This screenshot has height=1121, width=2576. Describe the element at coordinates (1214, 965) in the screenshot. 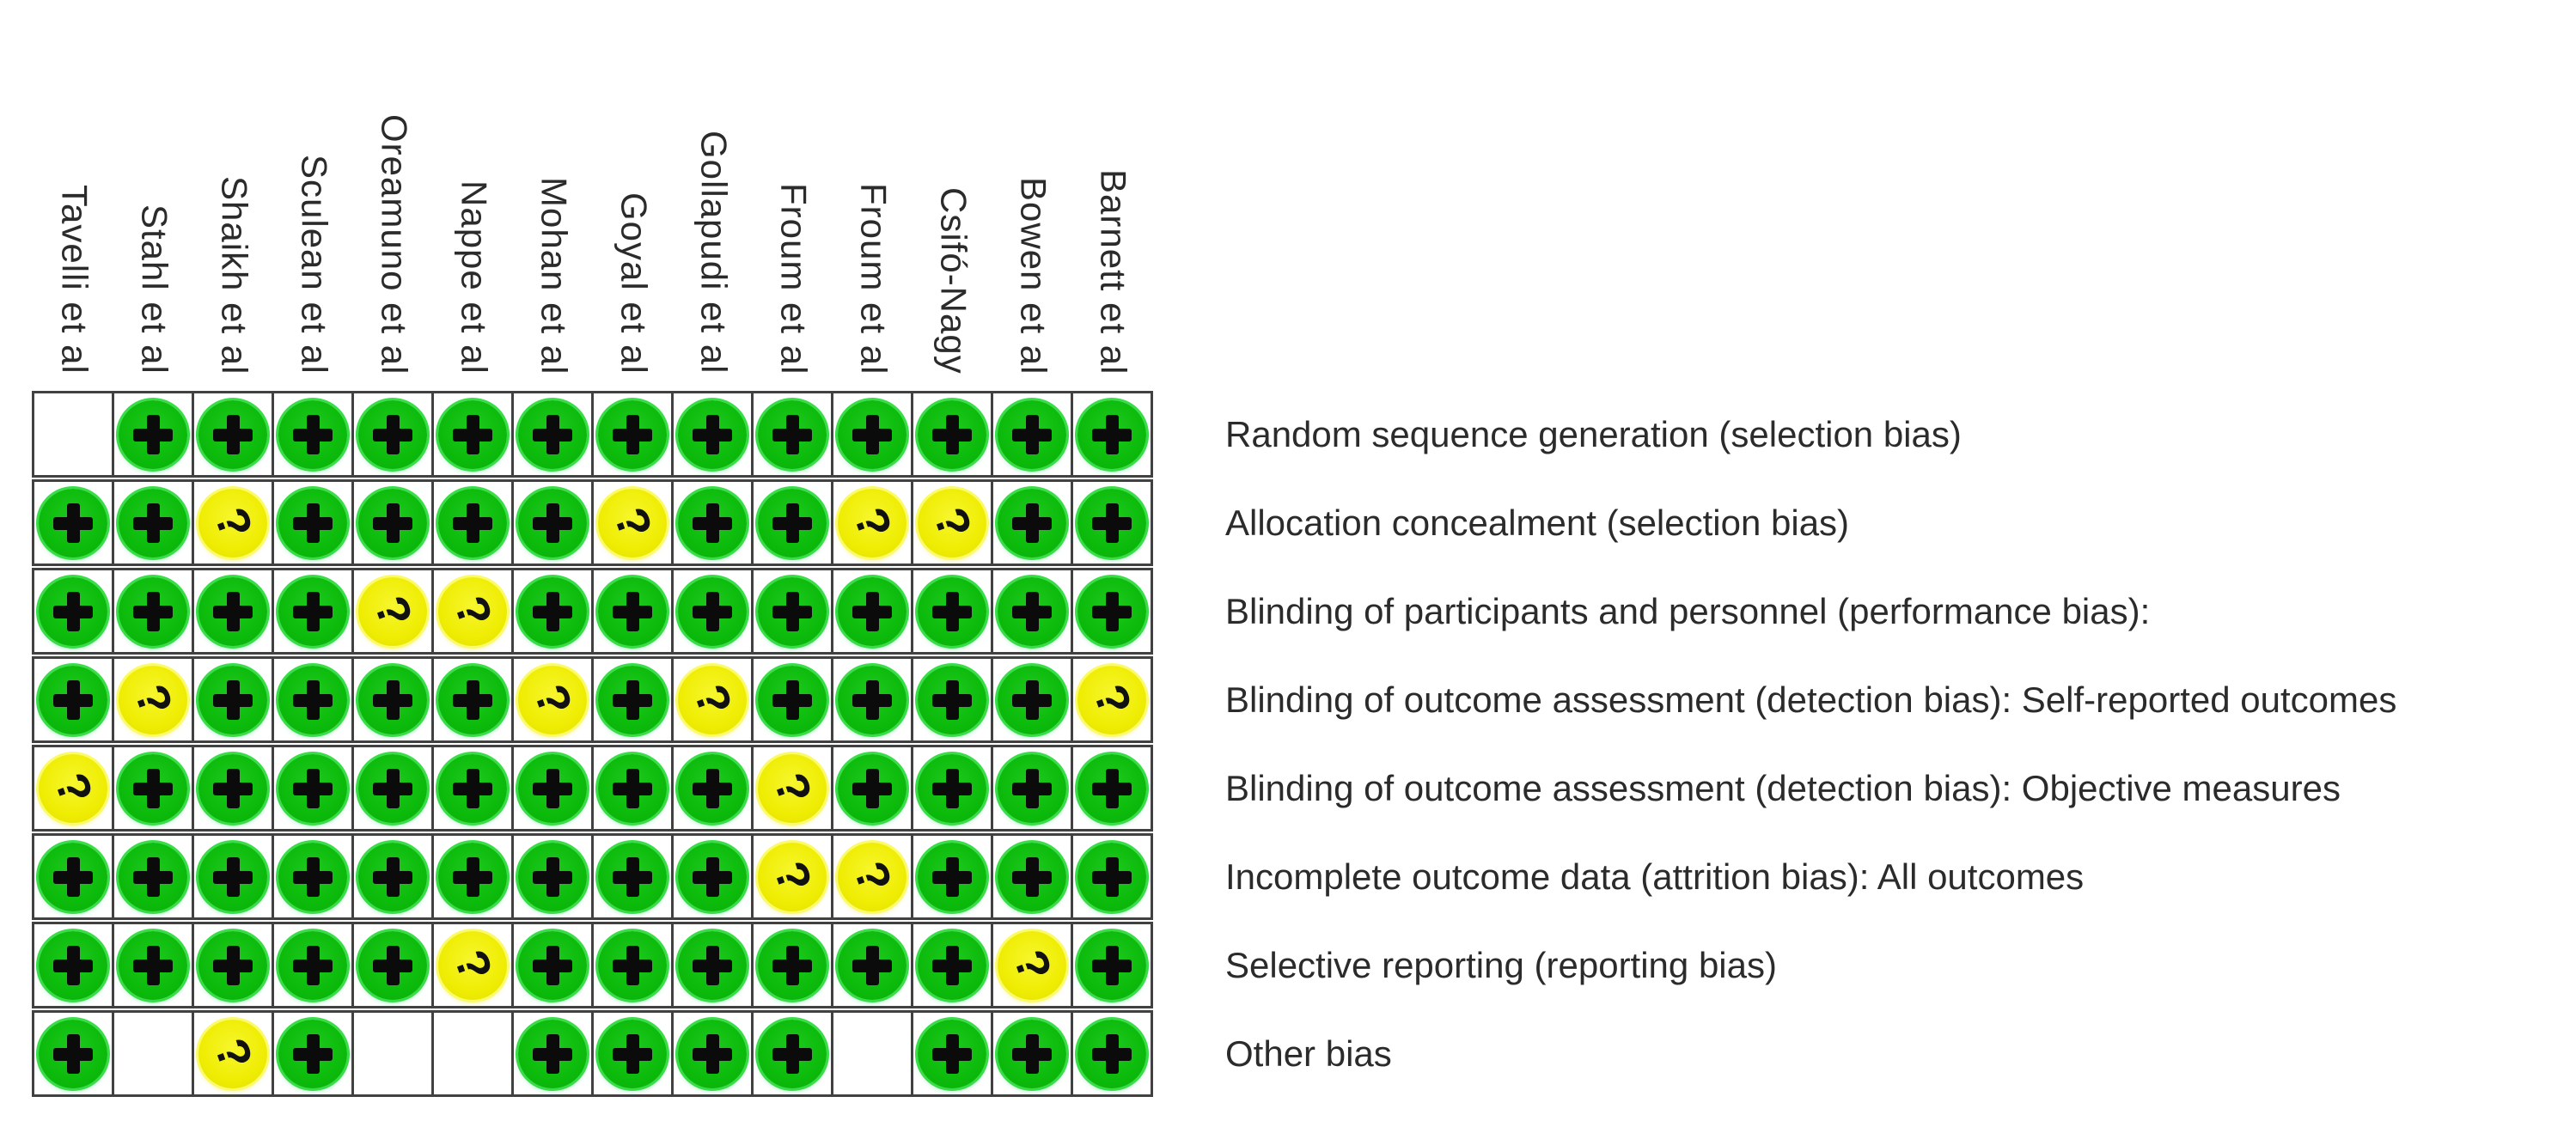

I see `grid-row: ?? Selective reporting (reporting bias)` at that location.